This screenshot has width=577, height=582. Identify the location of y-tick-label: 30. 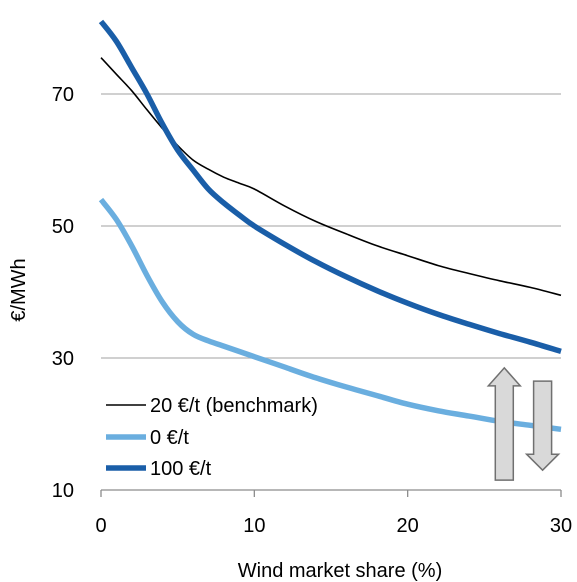
(63, 359).